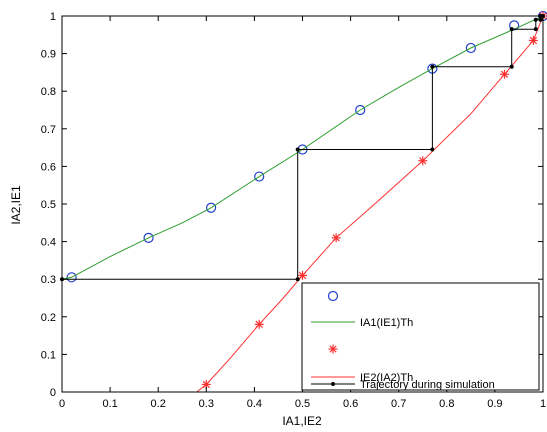 This screenshot has height=432, width=547. I want to click on legend-label-1: IA1(IE1)Th, so click(386, 323).